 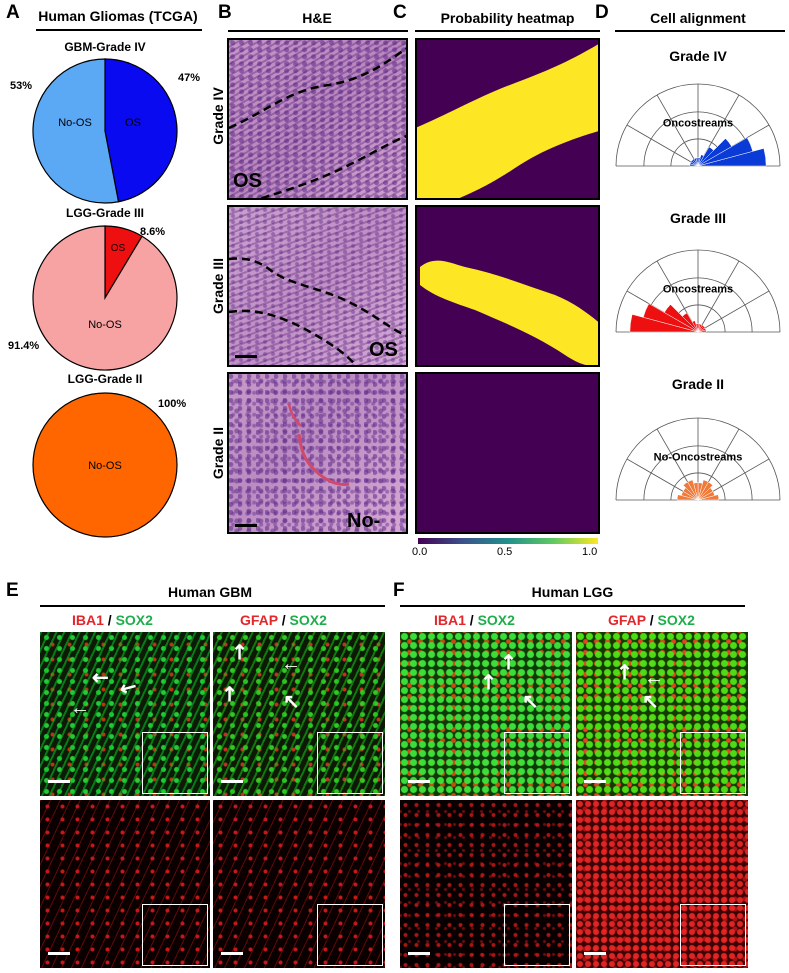 What do you see at coordinates (508, 541) in the screenshot?
I see `colorbar` at bounding box center [508, 541].